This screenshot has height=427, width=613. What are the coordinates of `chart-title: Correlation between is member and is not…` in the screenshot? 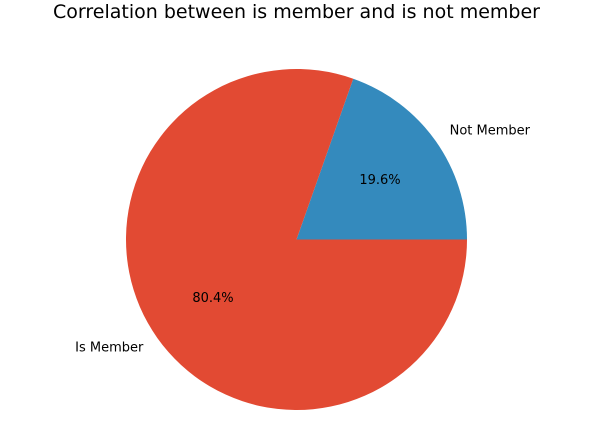 It's located at (296, 12).